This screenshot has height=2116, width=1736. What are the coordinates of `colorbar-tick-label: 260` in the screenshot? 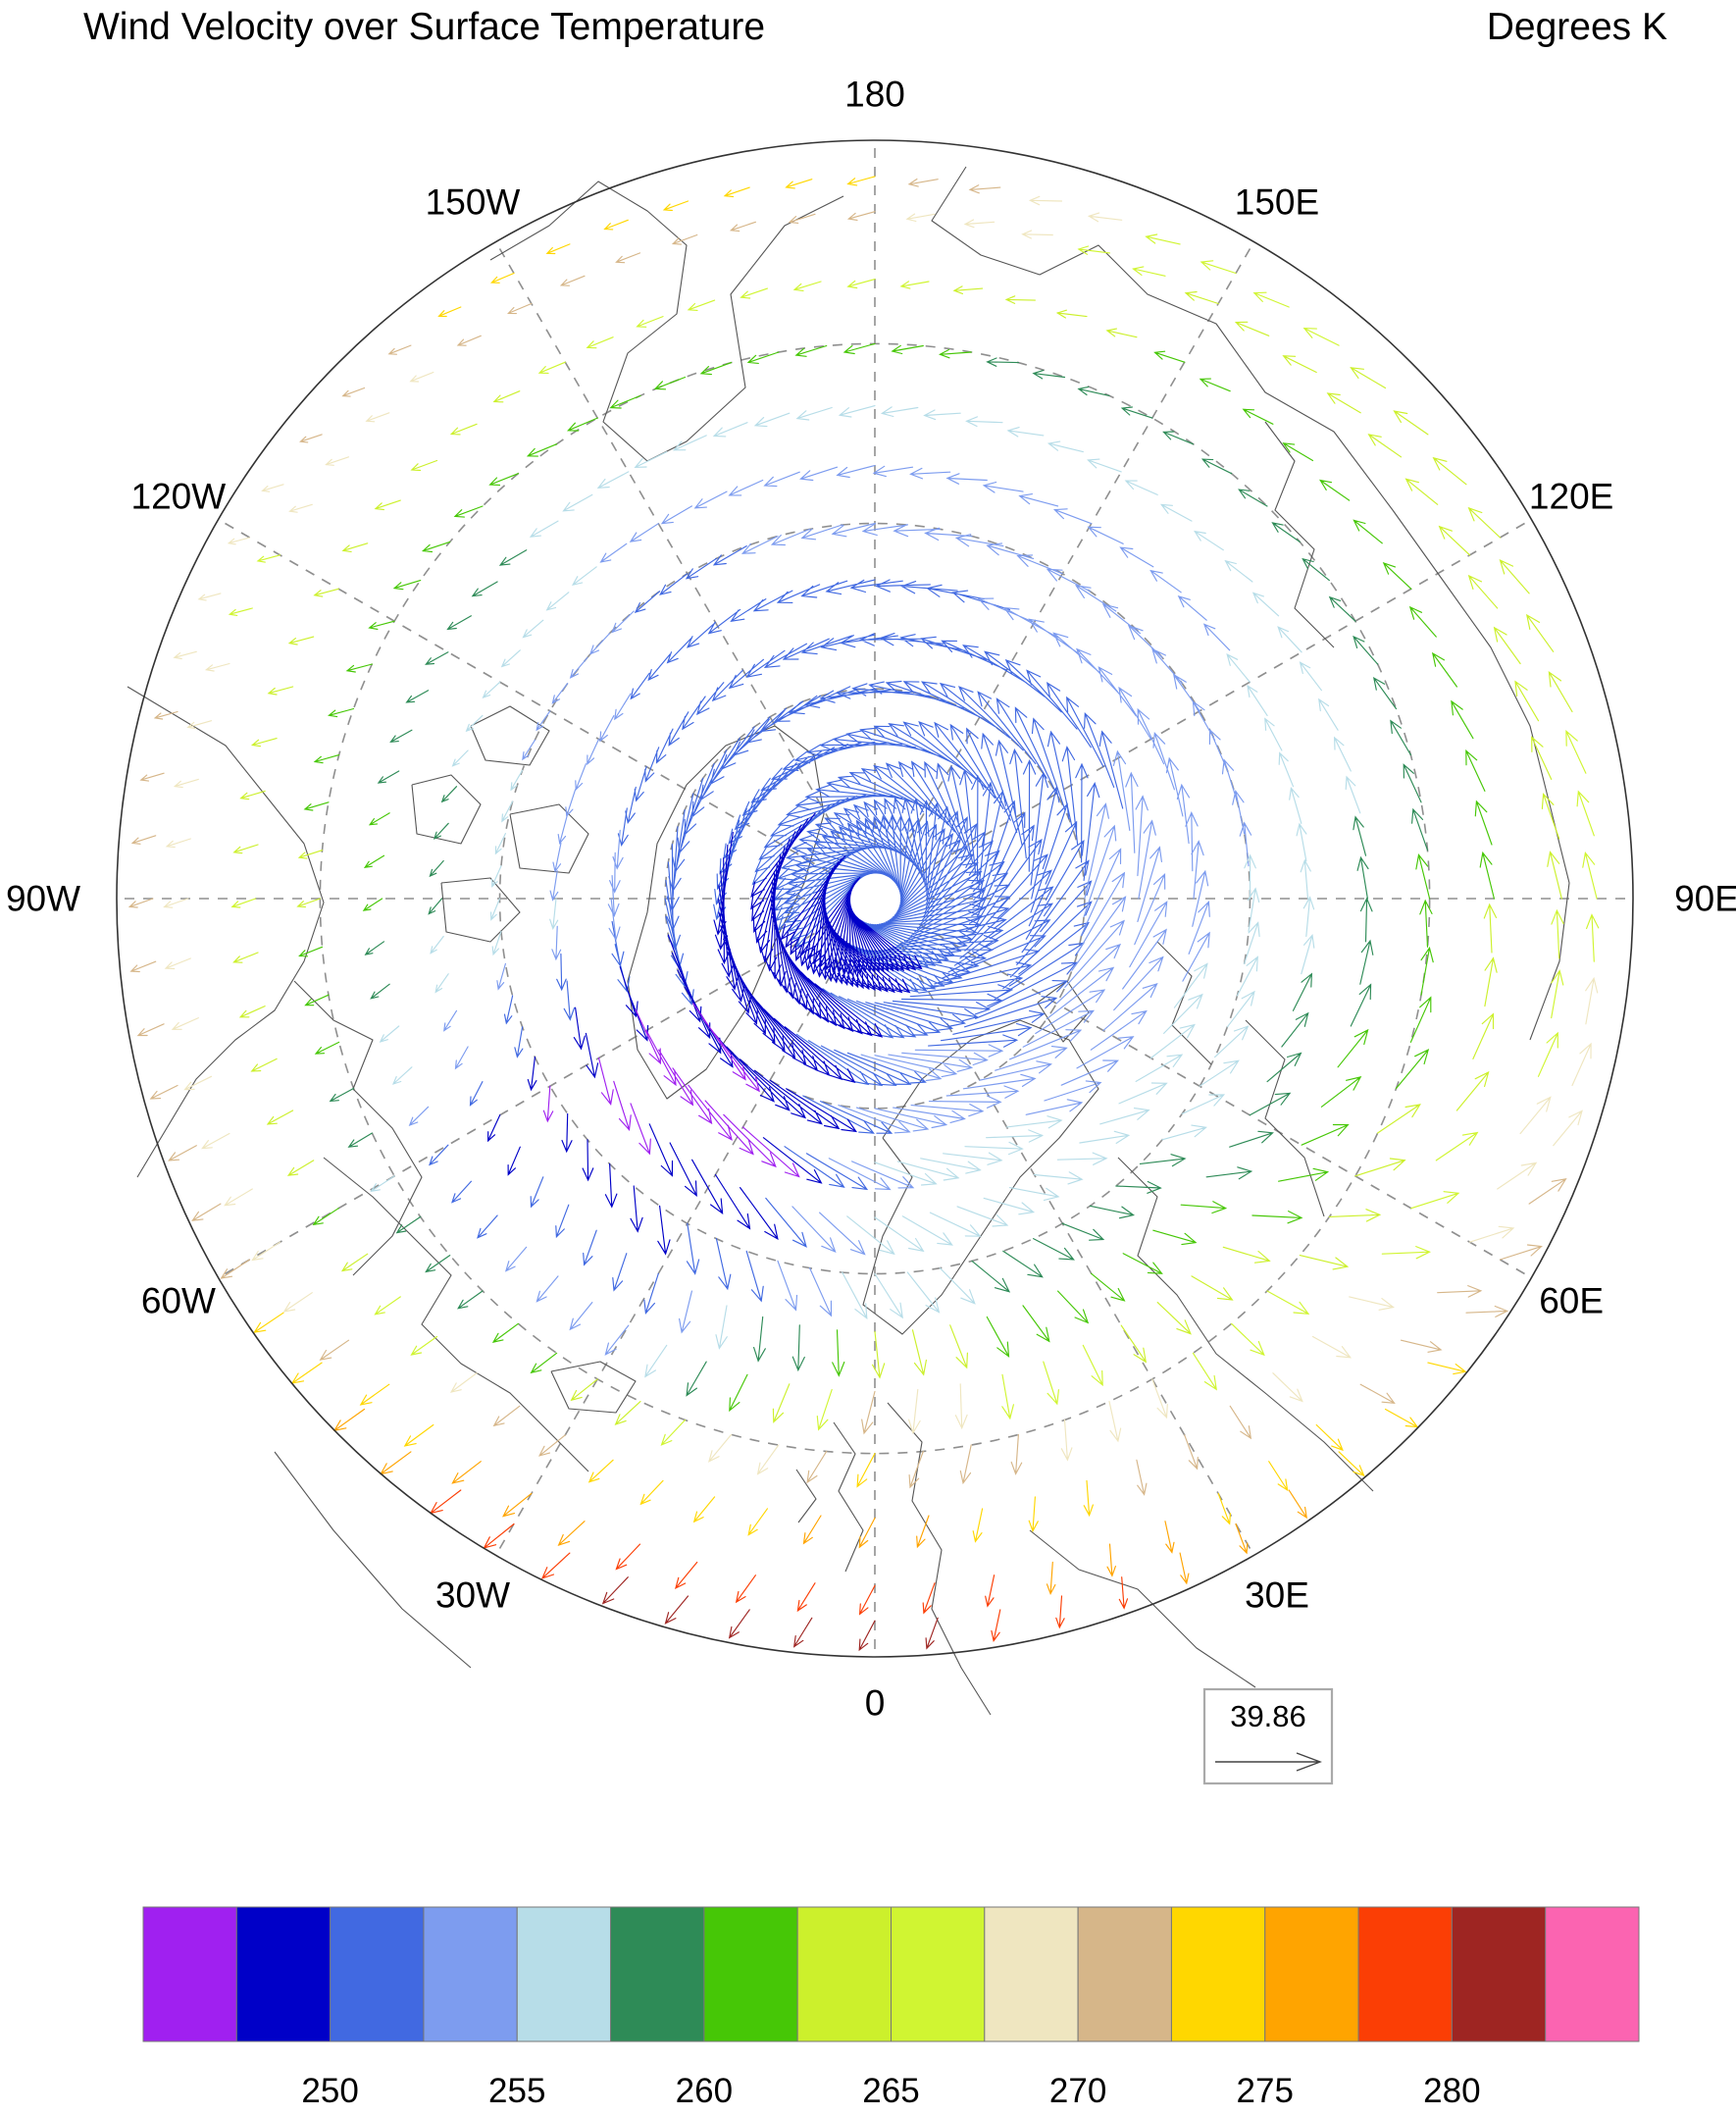 It's located at (705, 2091).